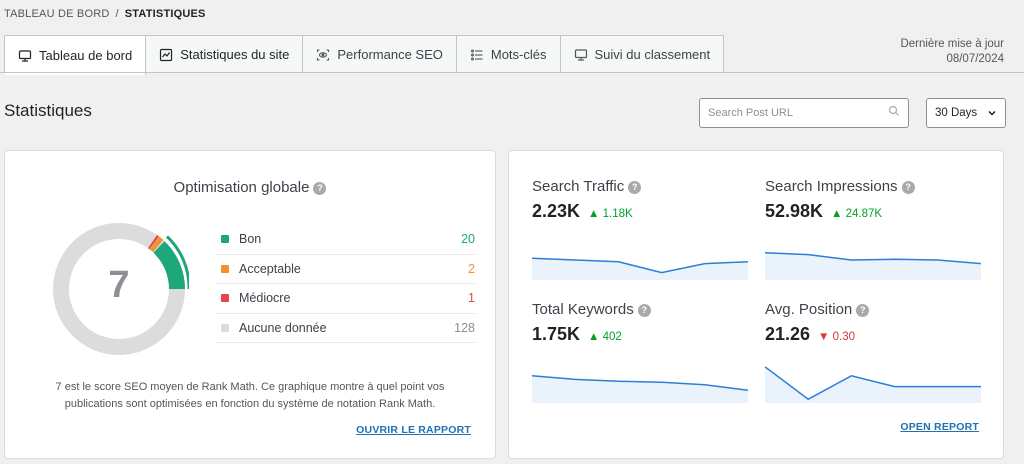 This screenshot has height=464, width=1024. What do you see at coordinates (873, 309) in the screenshot?
I see `stat-label: Avg. Position?` at bounding box center [873, 309].